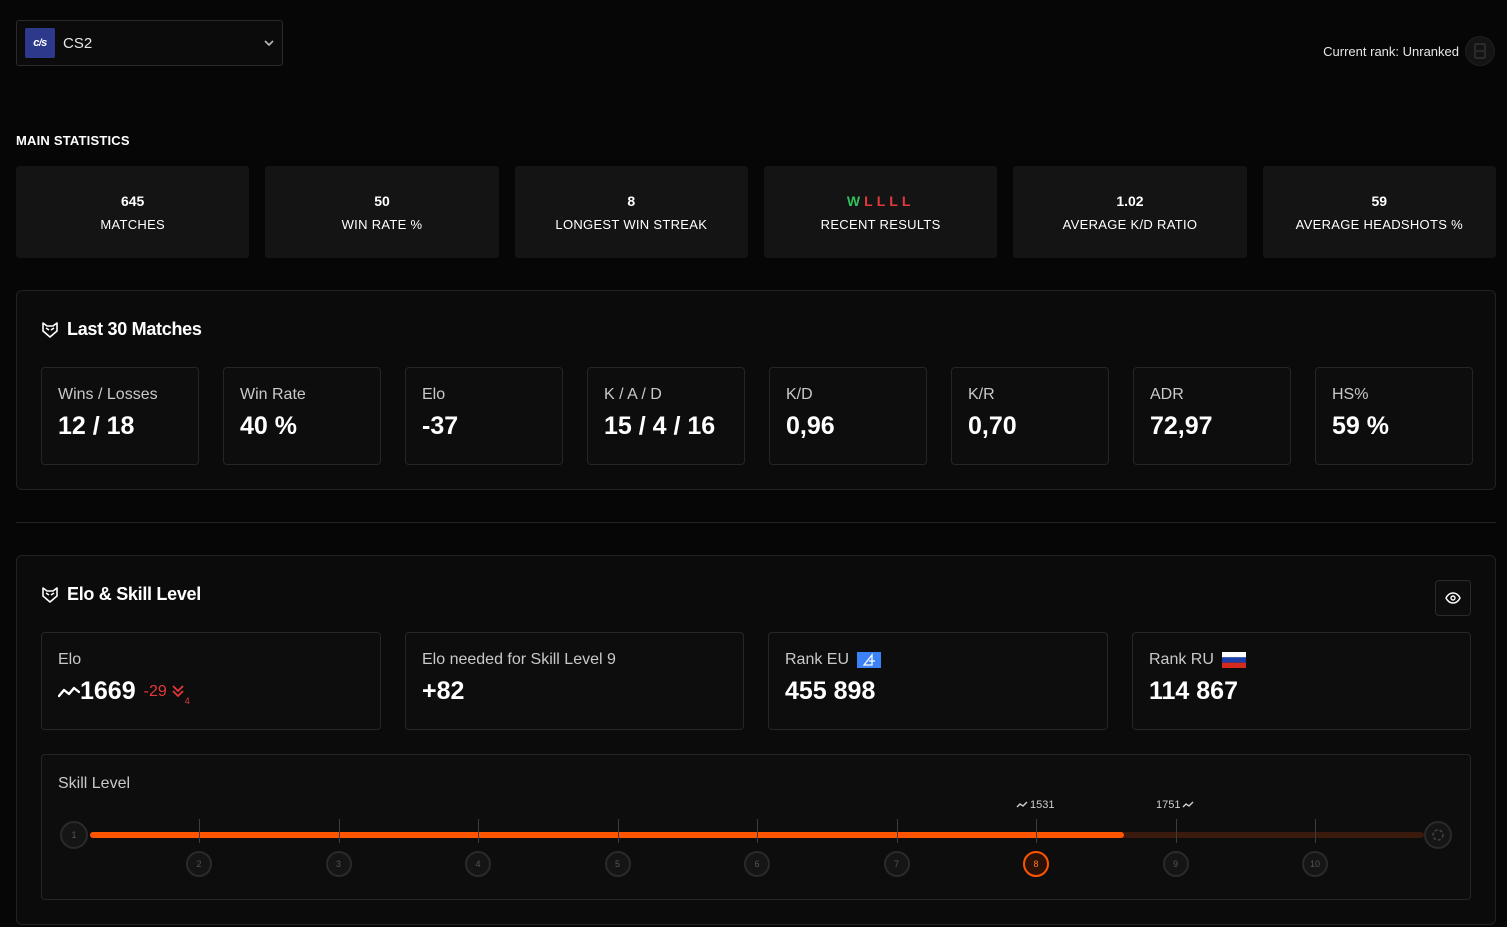  I want to click on eye-icon, so click(1453, 598).